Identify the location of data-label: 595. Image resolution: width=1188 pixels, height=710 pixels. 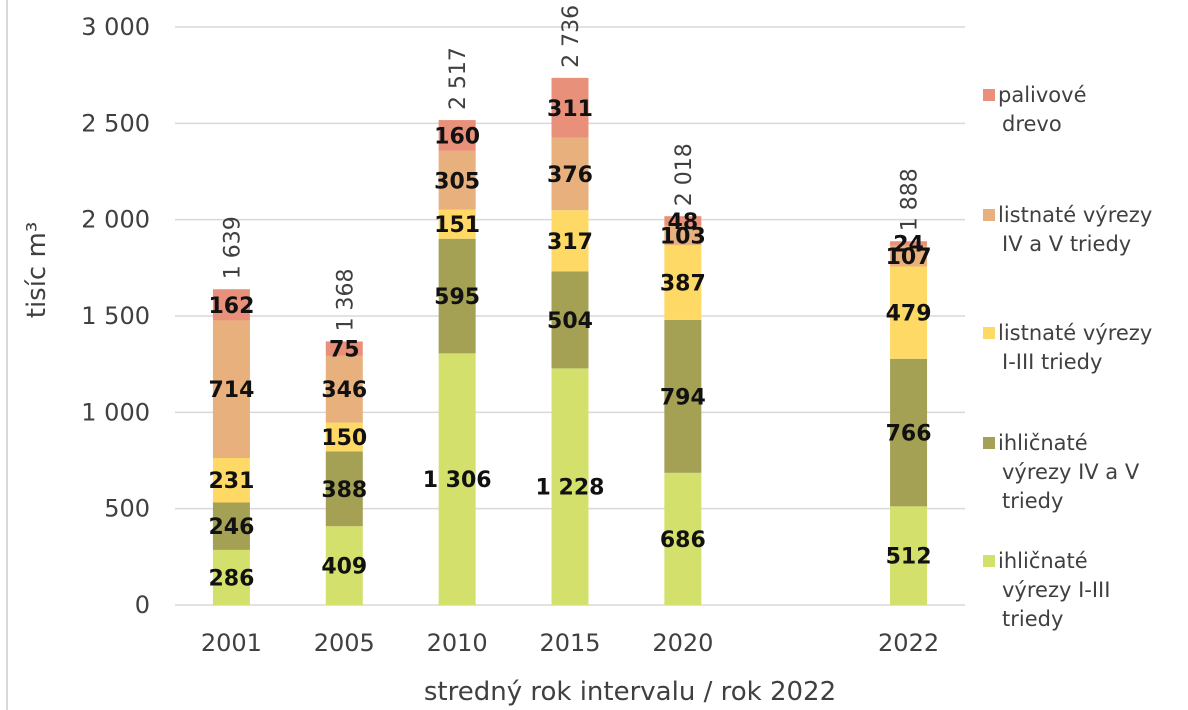
(457, 297).